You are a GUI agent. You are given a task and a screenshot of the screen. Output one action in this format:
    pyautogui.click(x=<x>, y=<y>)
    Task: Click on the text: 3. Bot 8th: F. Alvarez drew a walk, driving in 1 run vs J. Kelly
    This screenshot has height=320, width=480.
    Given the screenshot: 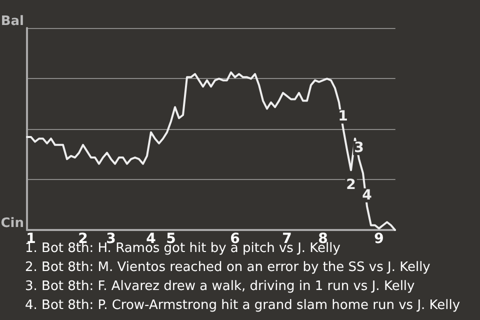 What is the action you would take?
    pyautogui.click(x=220, y=286)
    